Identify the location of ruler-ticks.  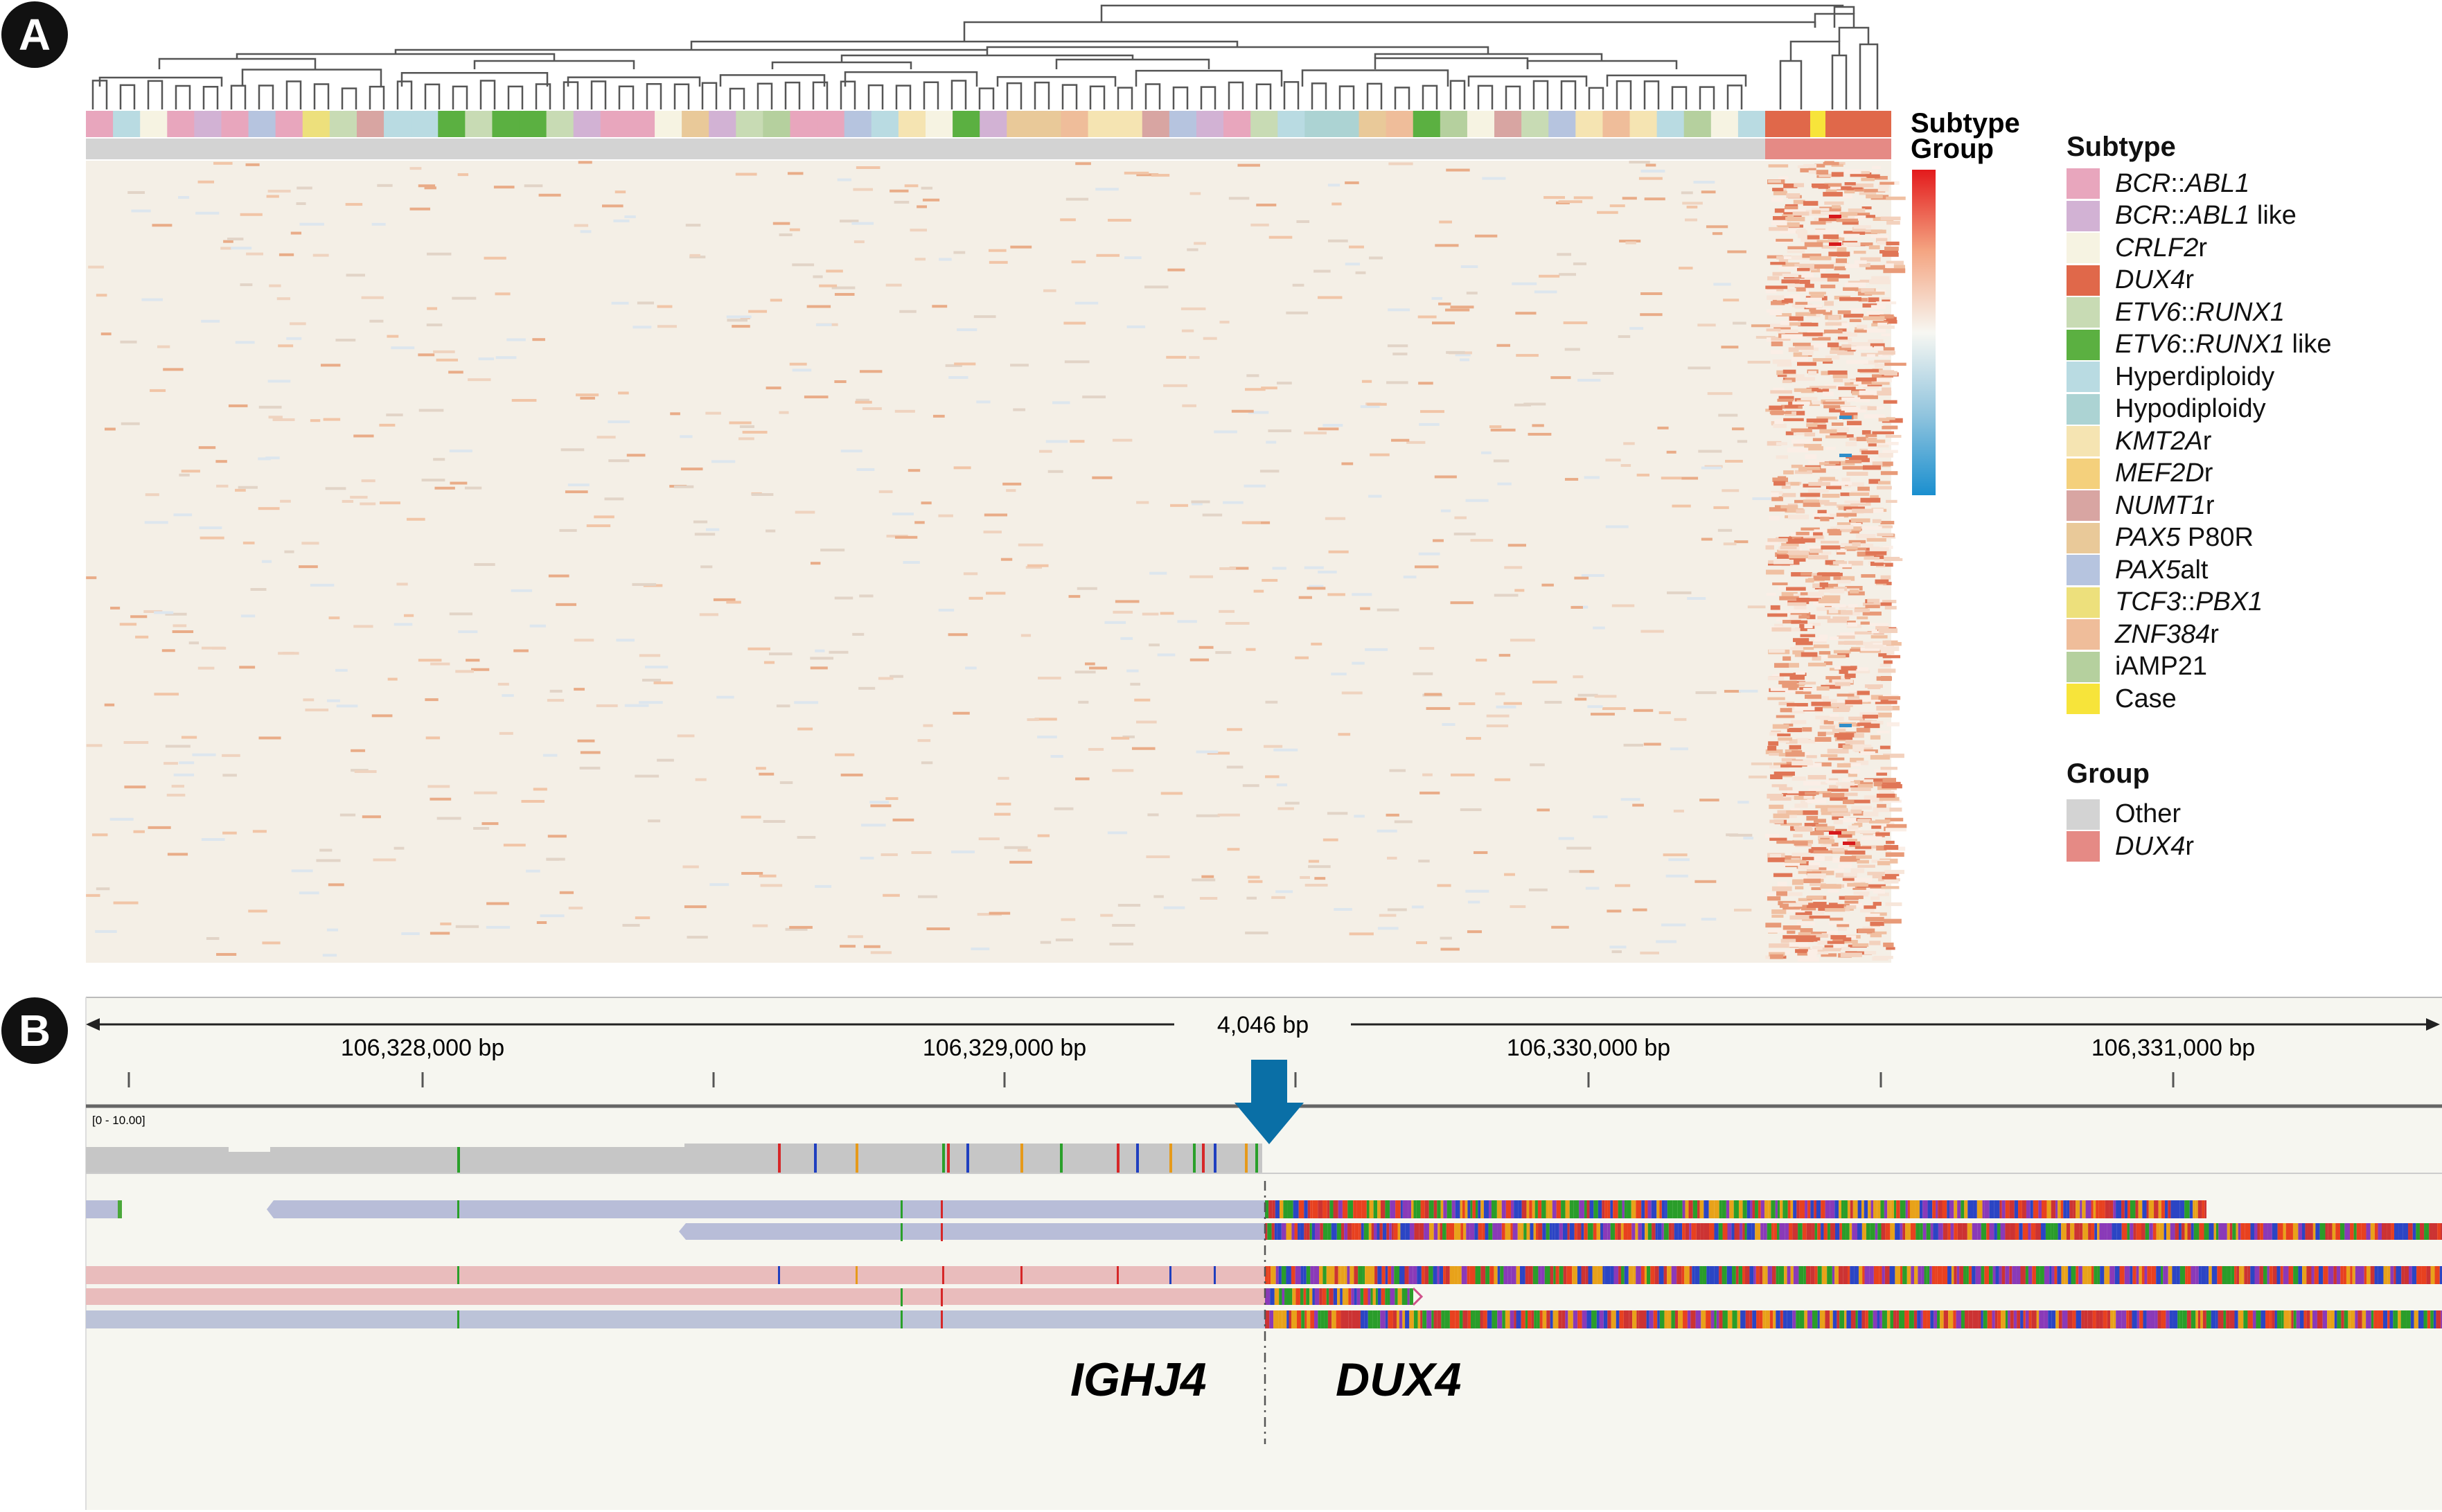
(1151, 1079).